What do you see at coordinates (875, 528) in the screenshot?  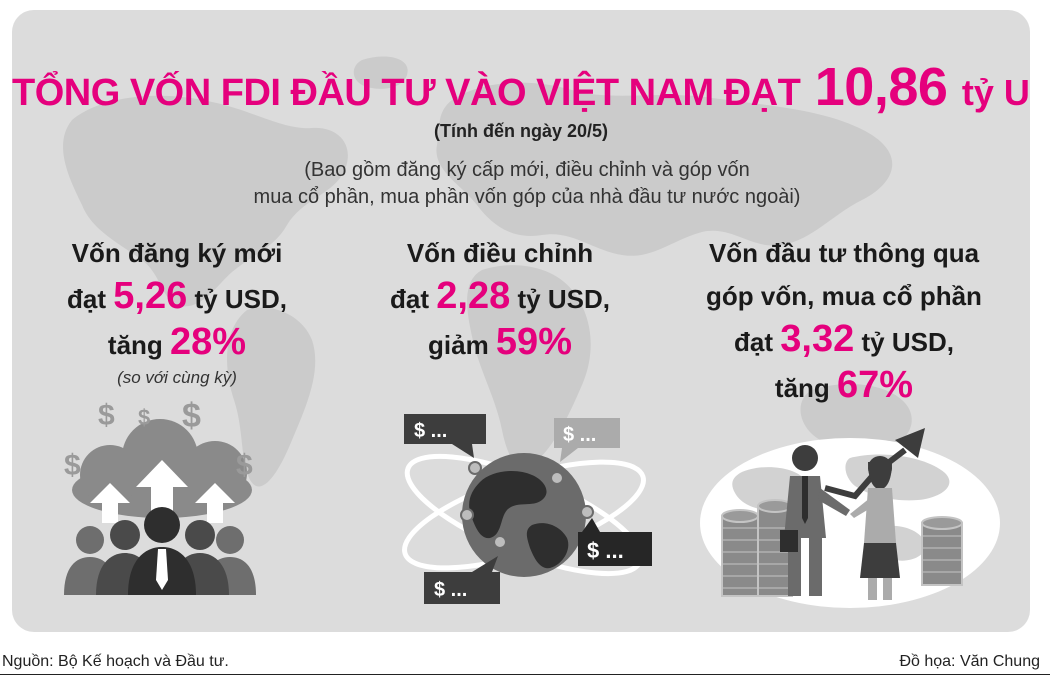 I see `businesswoman-icon` at bounding box center [875, 528].